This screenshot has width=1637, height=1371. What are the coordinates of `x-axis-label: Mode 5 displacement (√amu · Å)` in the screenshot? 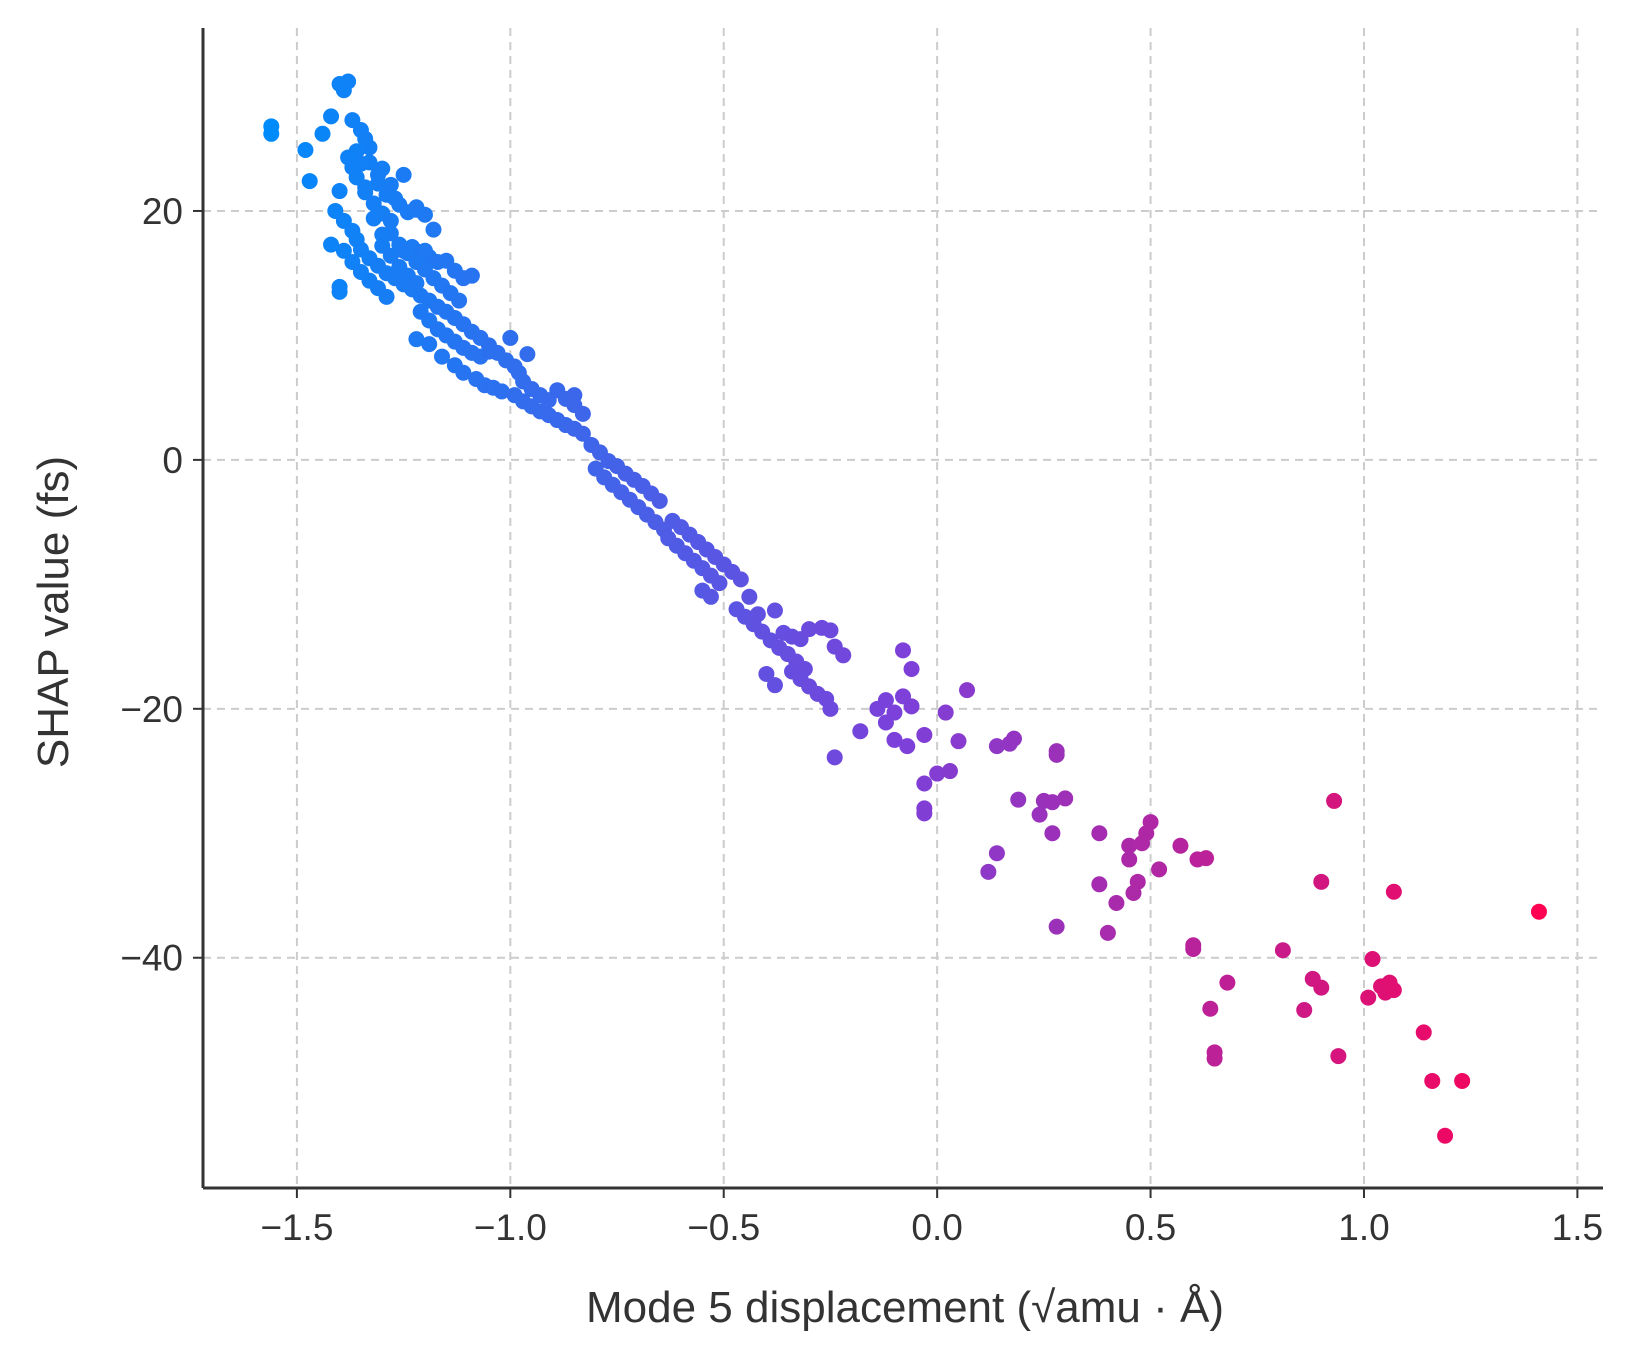 It's located at (905, 1307).